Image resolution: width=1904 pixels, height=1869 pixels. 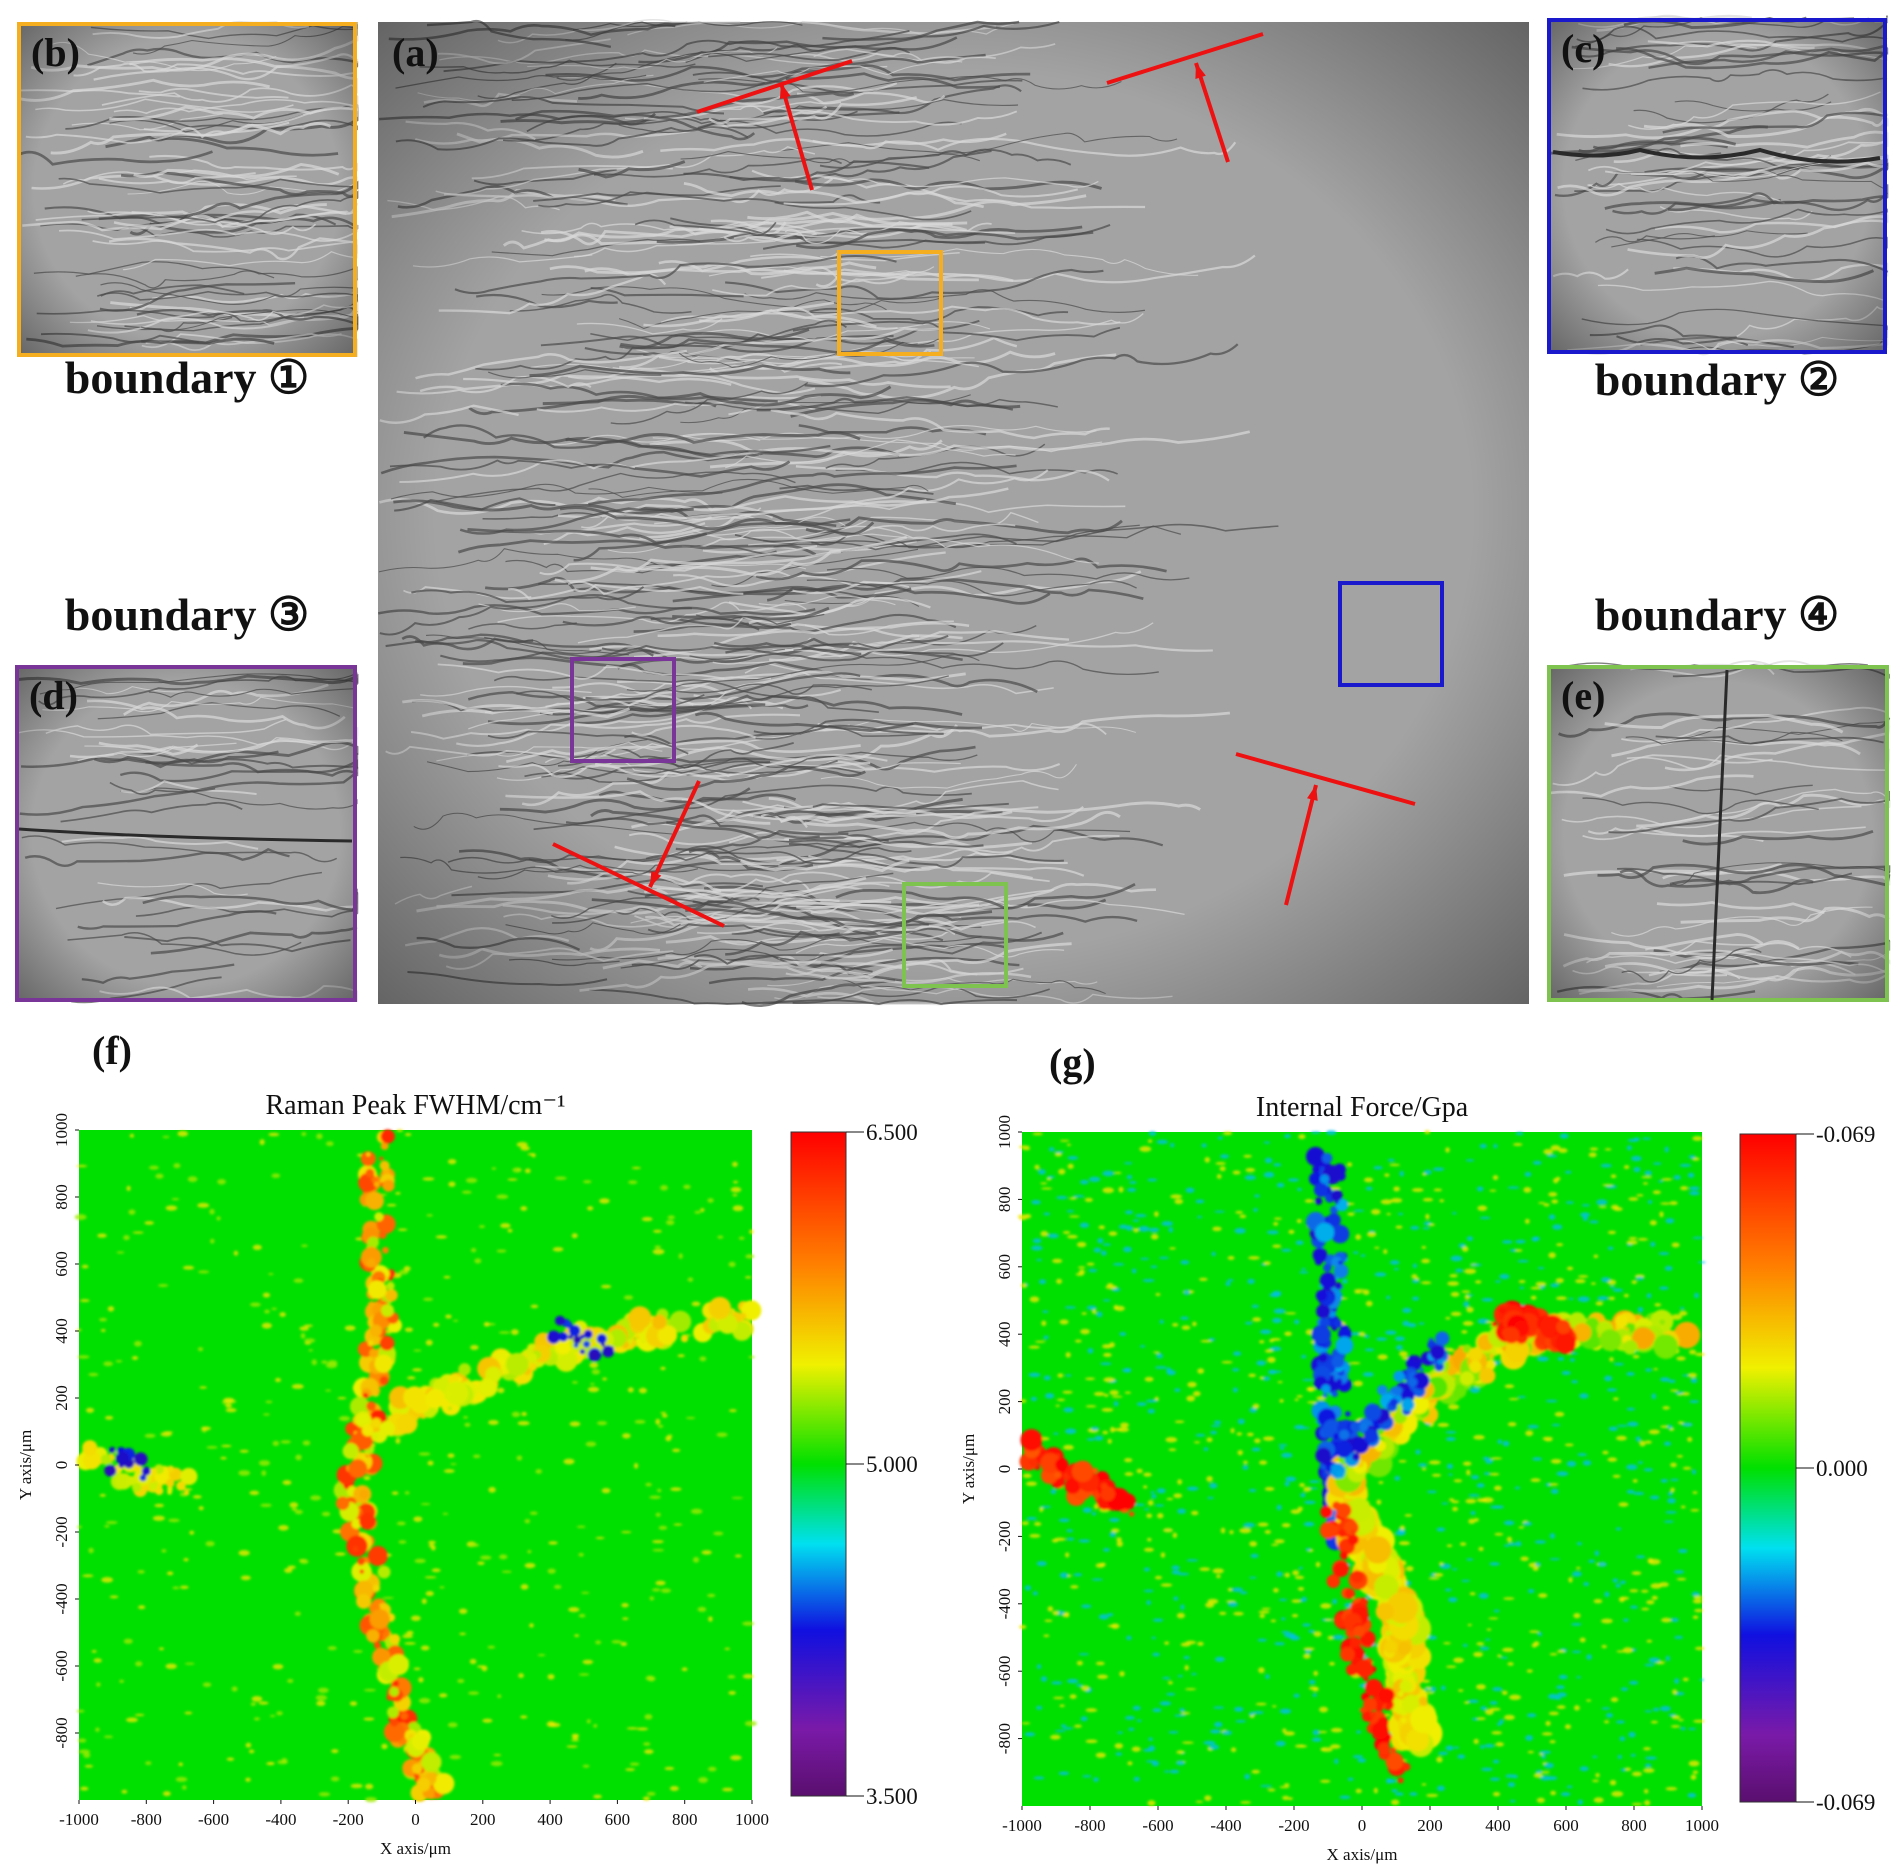 I want to click on colorbar, so click(x=818, y=1464).